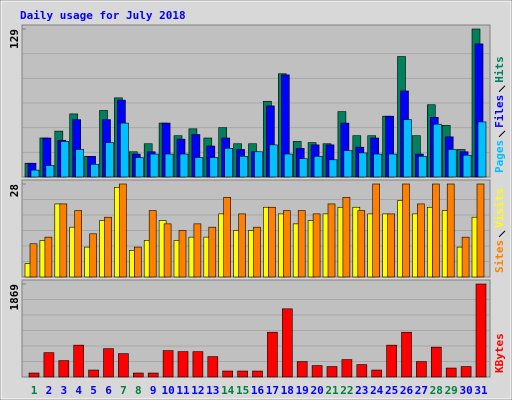  Describe the element at coordinates (436, 390) in the screenshot. I see `x-tick-label: 28` at that location.